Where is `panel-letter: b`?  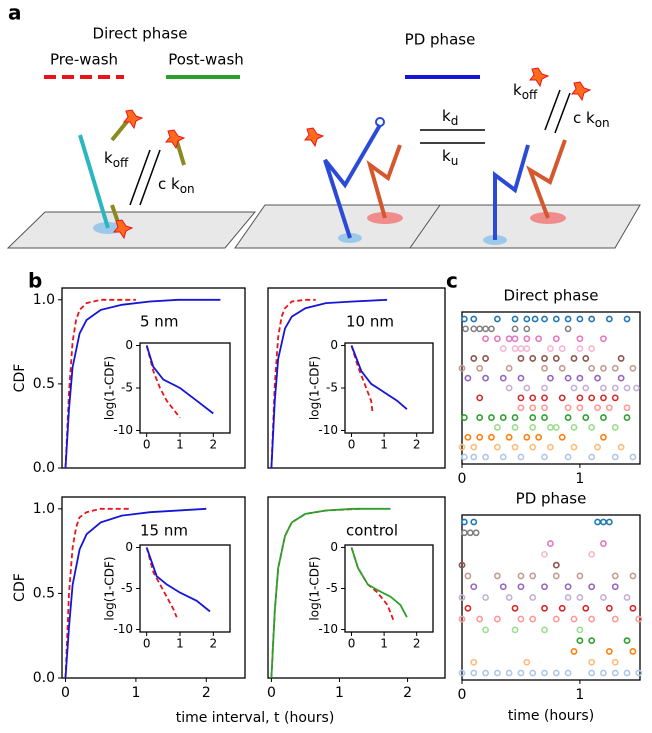
panel-letter: b is located at coordinates (35, 281).